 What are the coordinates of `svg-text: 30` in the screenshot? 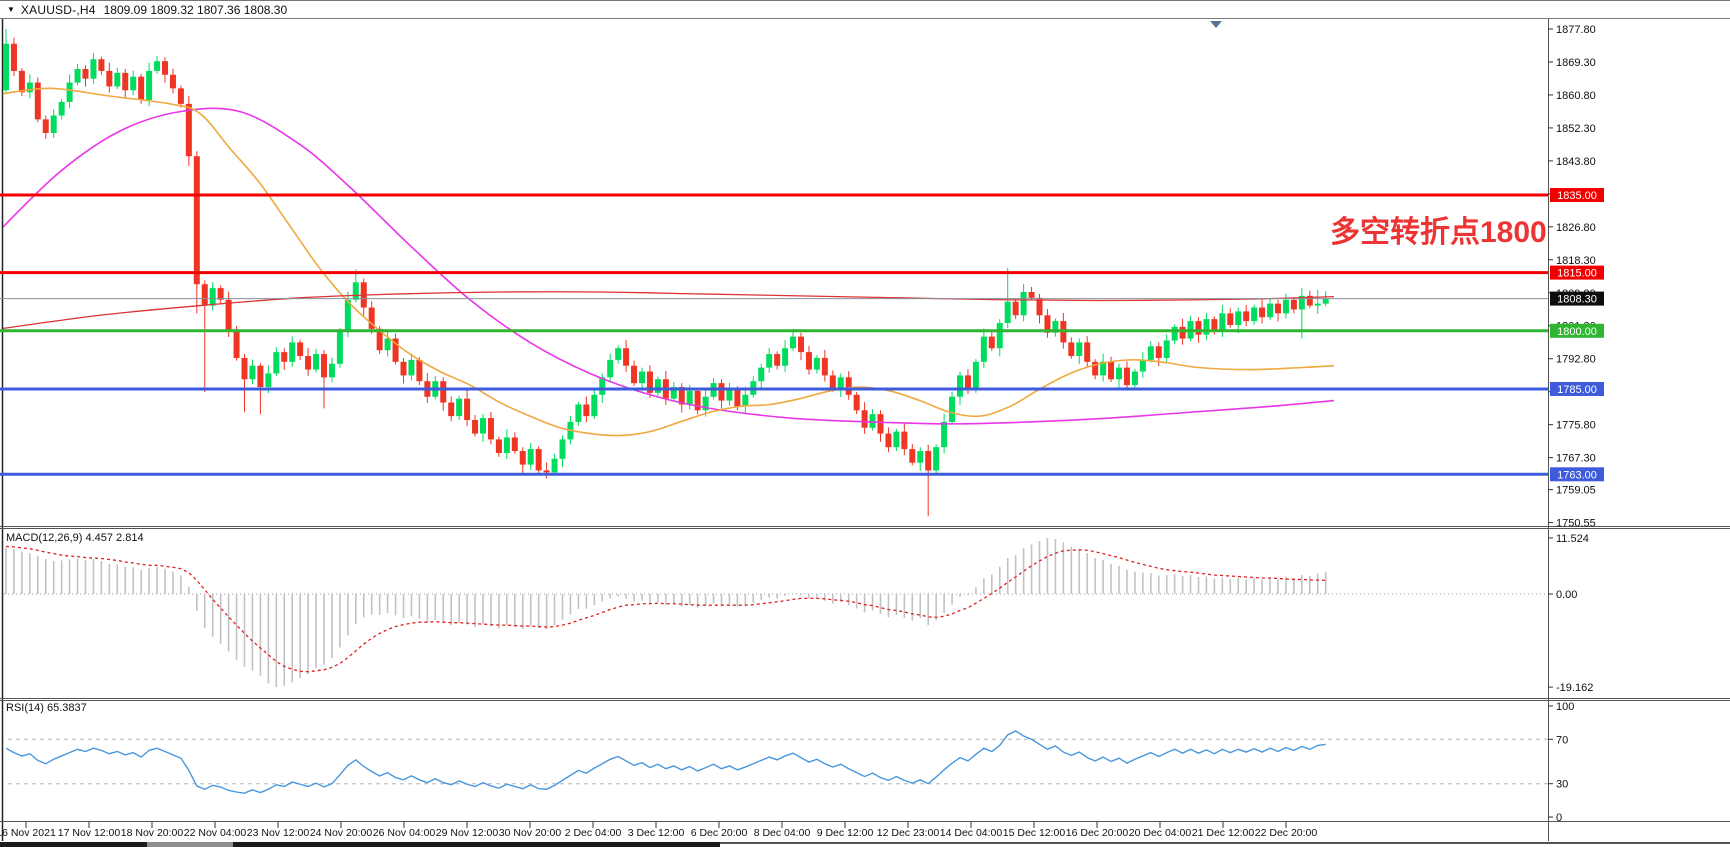 It's located at (1562, 785).